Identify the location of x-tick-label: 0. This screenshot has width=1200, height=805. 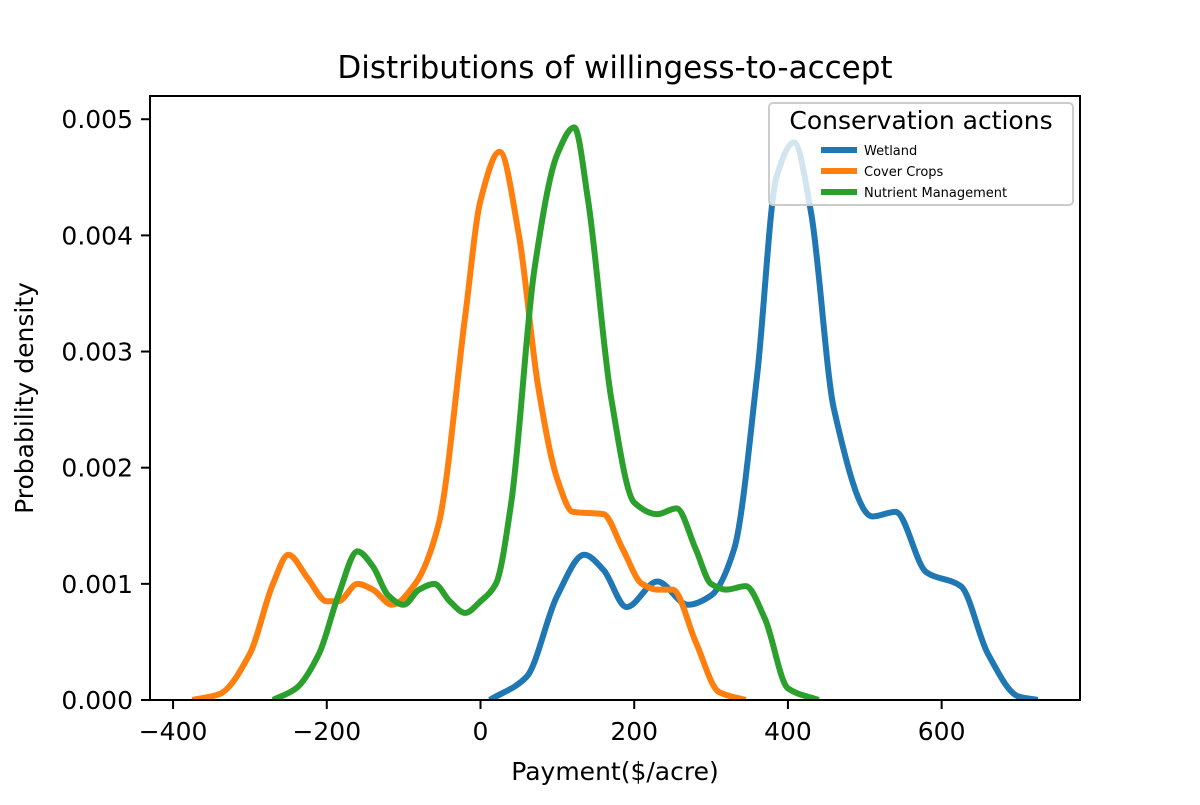
(481, 731).